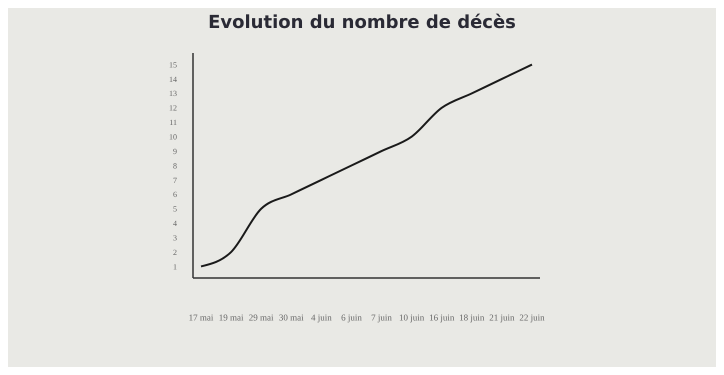 This screenshot has width=724, height=375. What do you see at coordinates (351, 317) in the screenshot?
I see `x-tick-label: 6 juin` at bounding box center [351, 317].